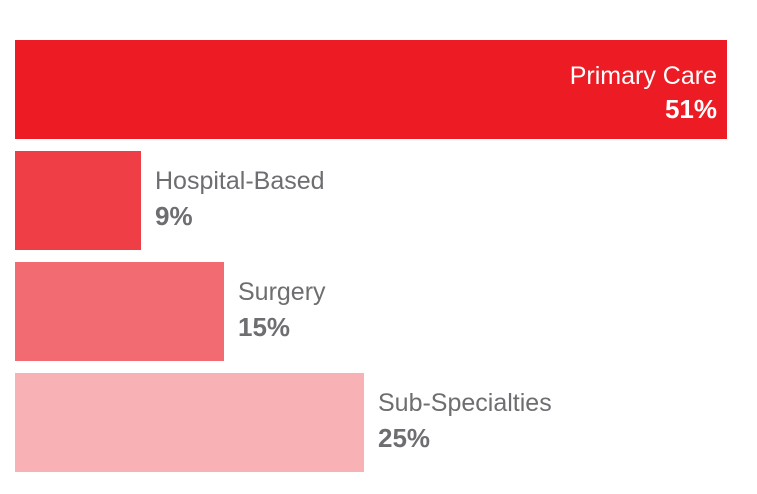 The width and height of the screenshot is (757, 494). I want to click on value-label: 15%, so click(264, 327).